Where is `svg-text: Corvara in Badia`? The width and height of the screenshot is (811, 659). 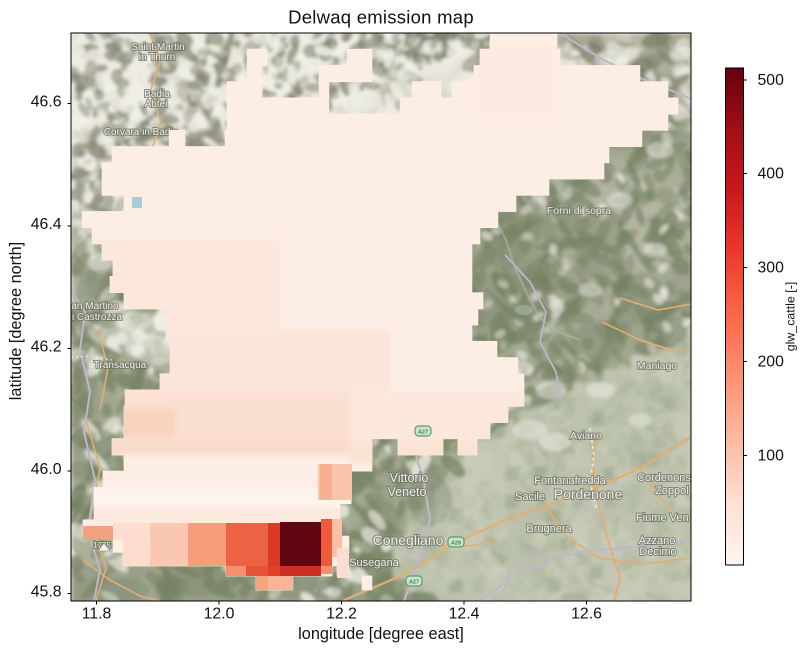
svg-text: Corvara in Badia is located at coordinates (141, 132).